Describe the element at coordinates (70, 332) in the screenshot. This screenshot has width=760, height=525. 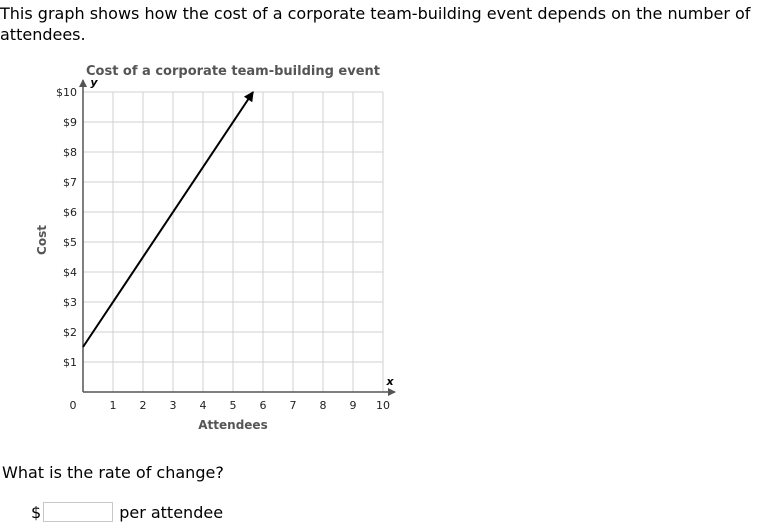
I see `y-tick-label: $2` at that location.